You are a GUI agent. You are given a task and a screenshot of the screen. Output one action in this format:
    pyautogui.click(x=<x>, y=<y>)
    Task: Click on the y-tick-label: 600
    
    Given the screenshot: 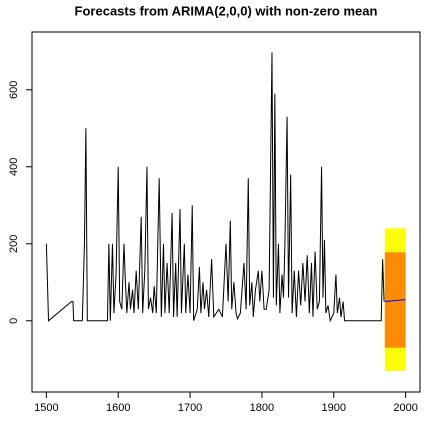 What is the action you would take?
    pyautogui.click(x=14, y=90)
    